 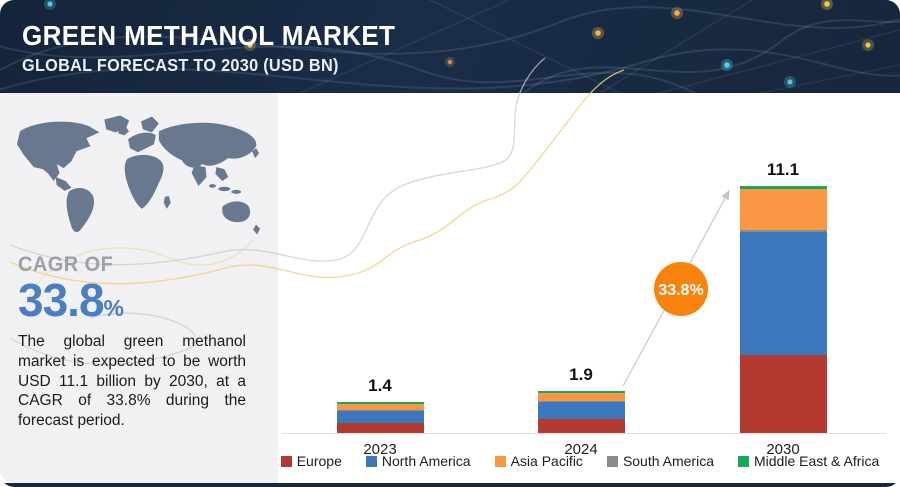 What do you see at coordinates (783, 449) in the screenshot?
I see `x-axis-label-2030: 2030` at bounding box center [783, 449].